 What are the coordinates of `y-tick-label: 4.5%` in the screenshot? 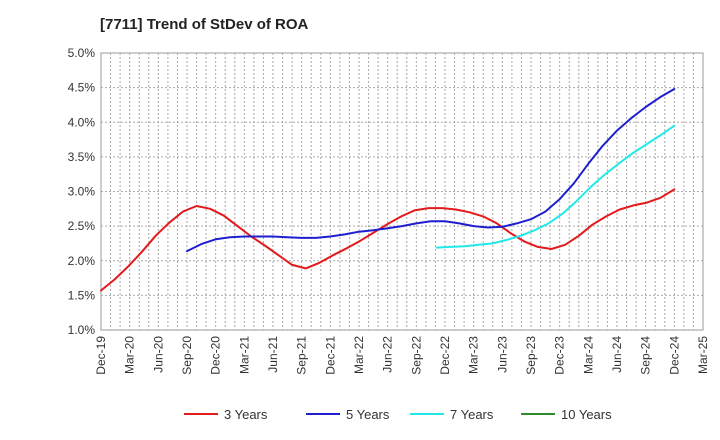 It's located at (82, 88).